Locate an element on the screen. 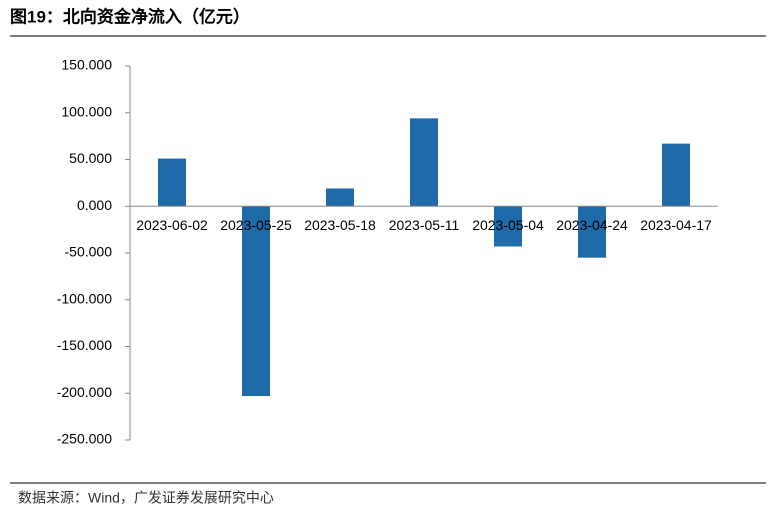  source-note: 数据来源：Wind，广发证券发展研究中心 is located at coordinates (146, 498).